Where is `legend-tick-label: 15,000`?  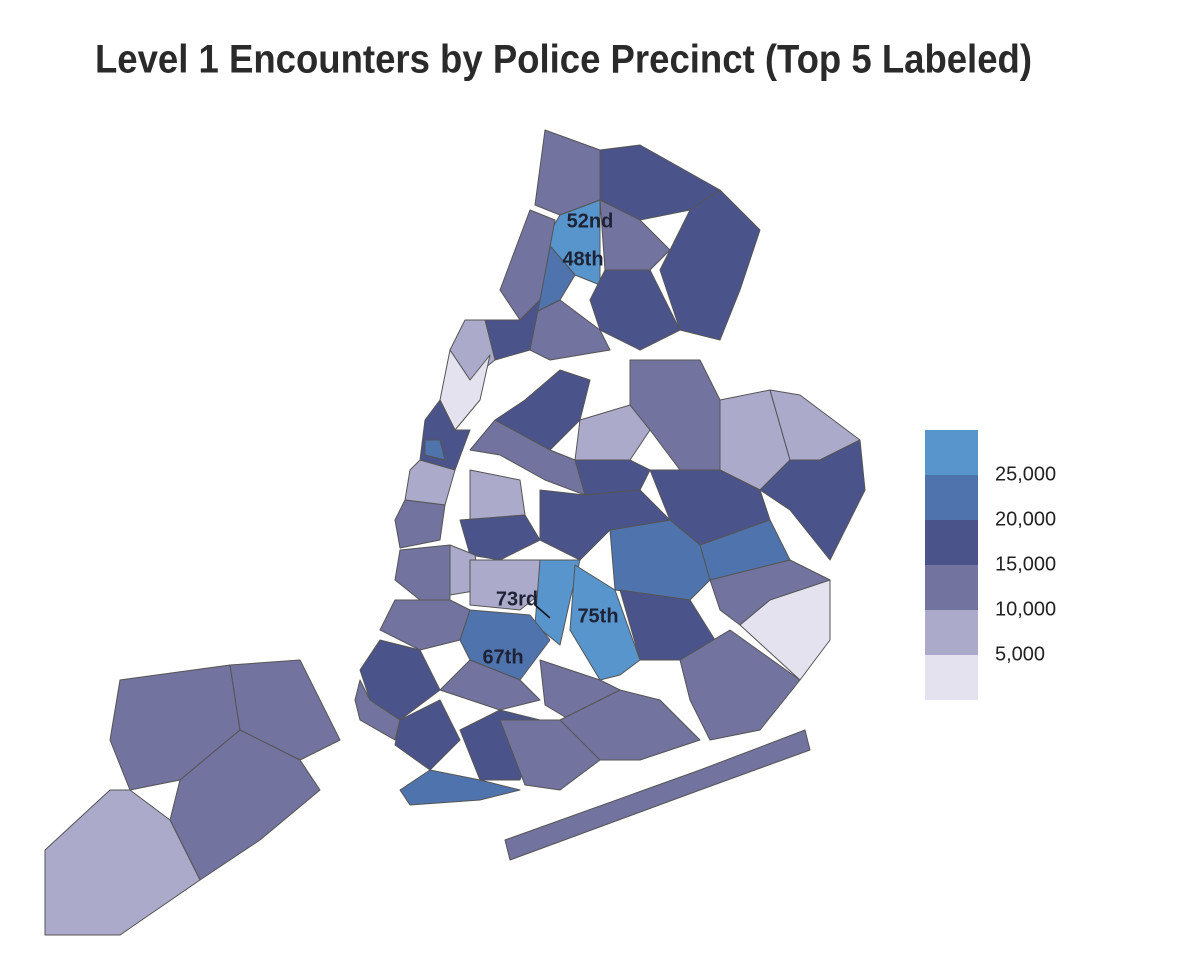 legend-tick-label: 15,000 is located at coordinates (1025, 564).